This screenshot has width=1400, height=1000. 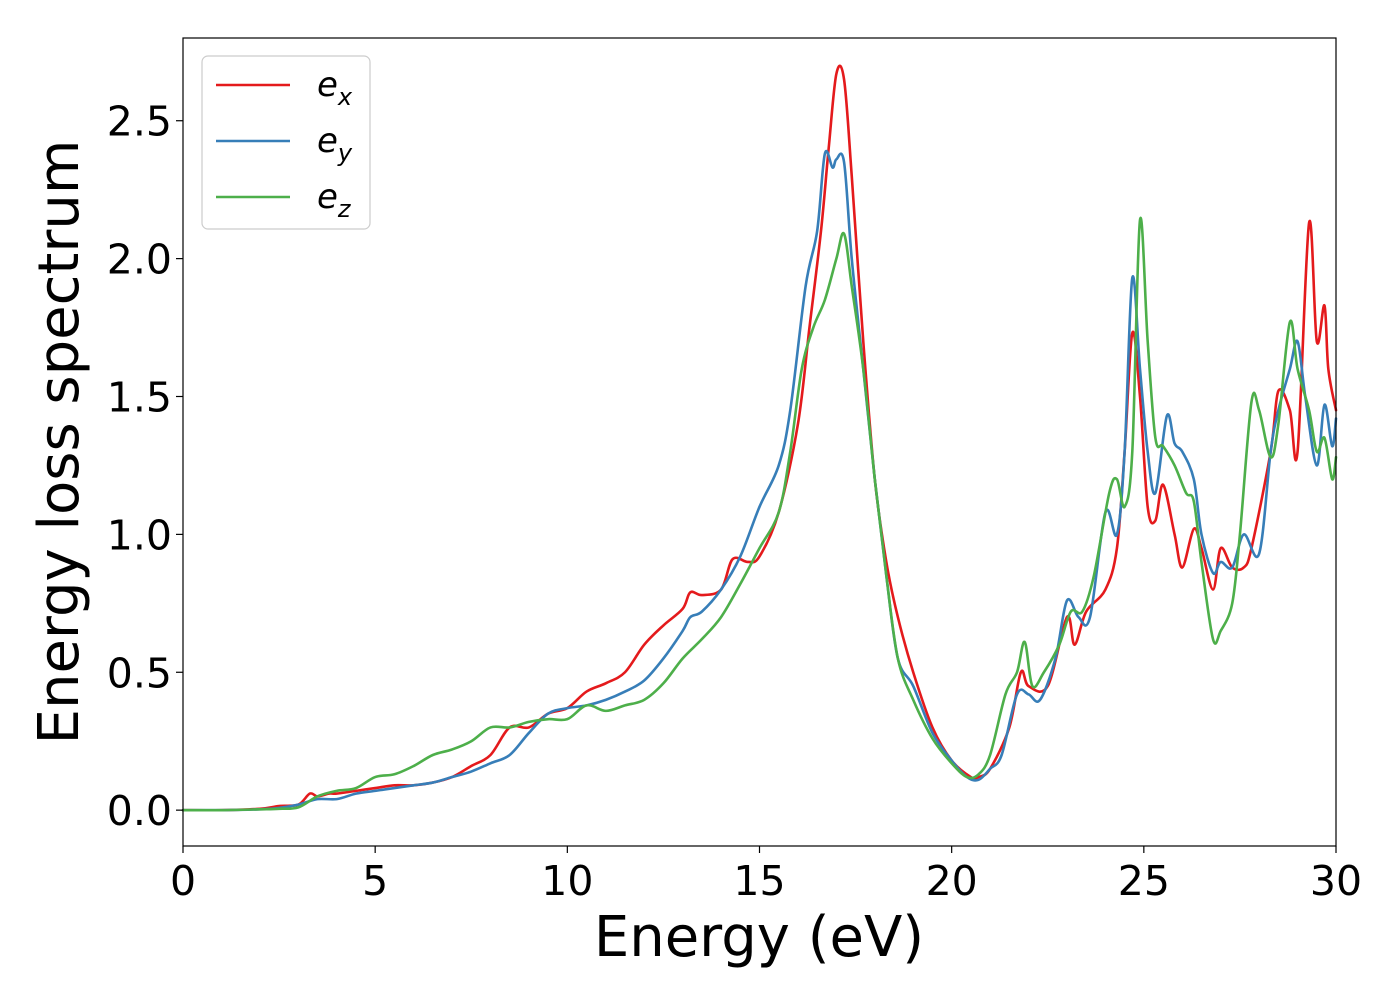 I want to click on x-tick-label: 10, so click(x=567, y=881).